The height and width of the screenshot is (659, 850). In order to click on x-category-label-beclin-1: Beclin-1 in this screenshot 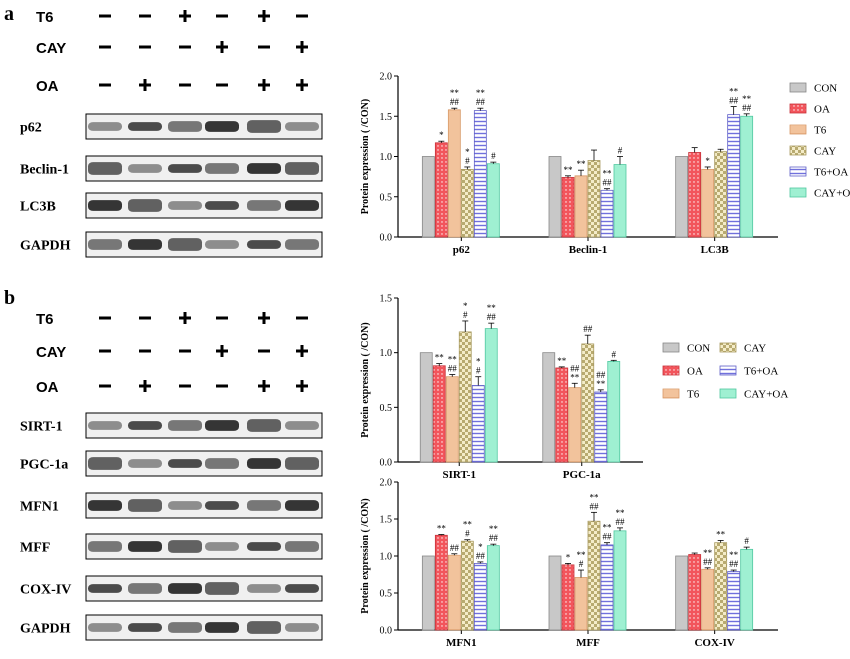, I will do `click(588, 250)`.